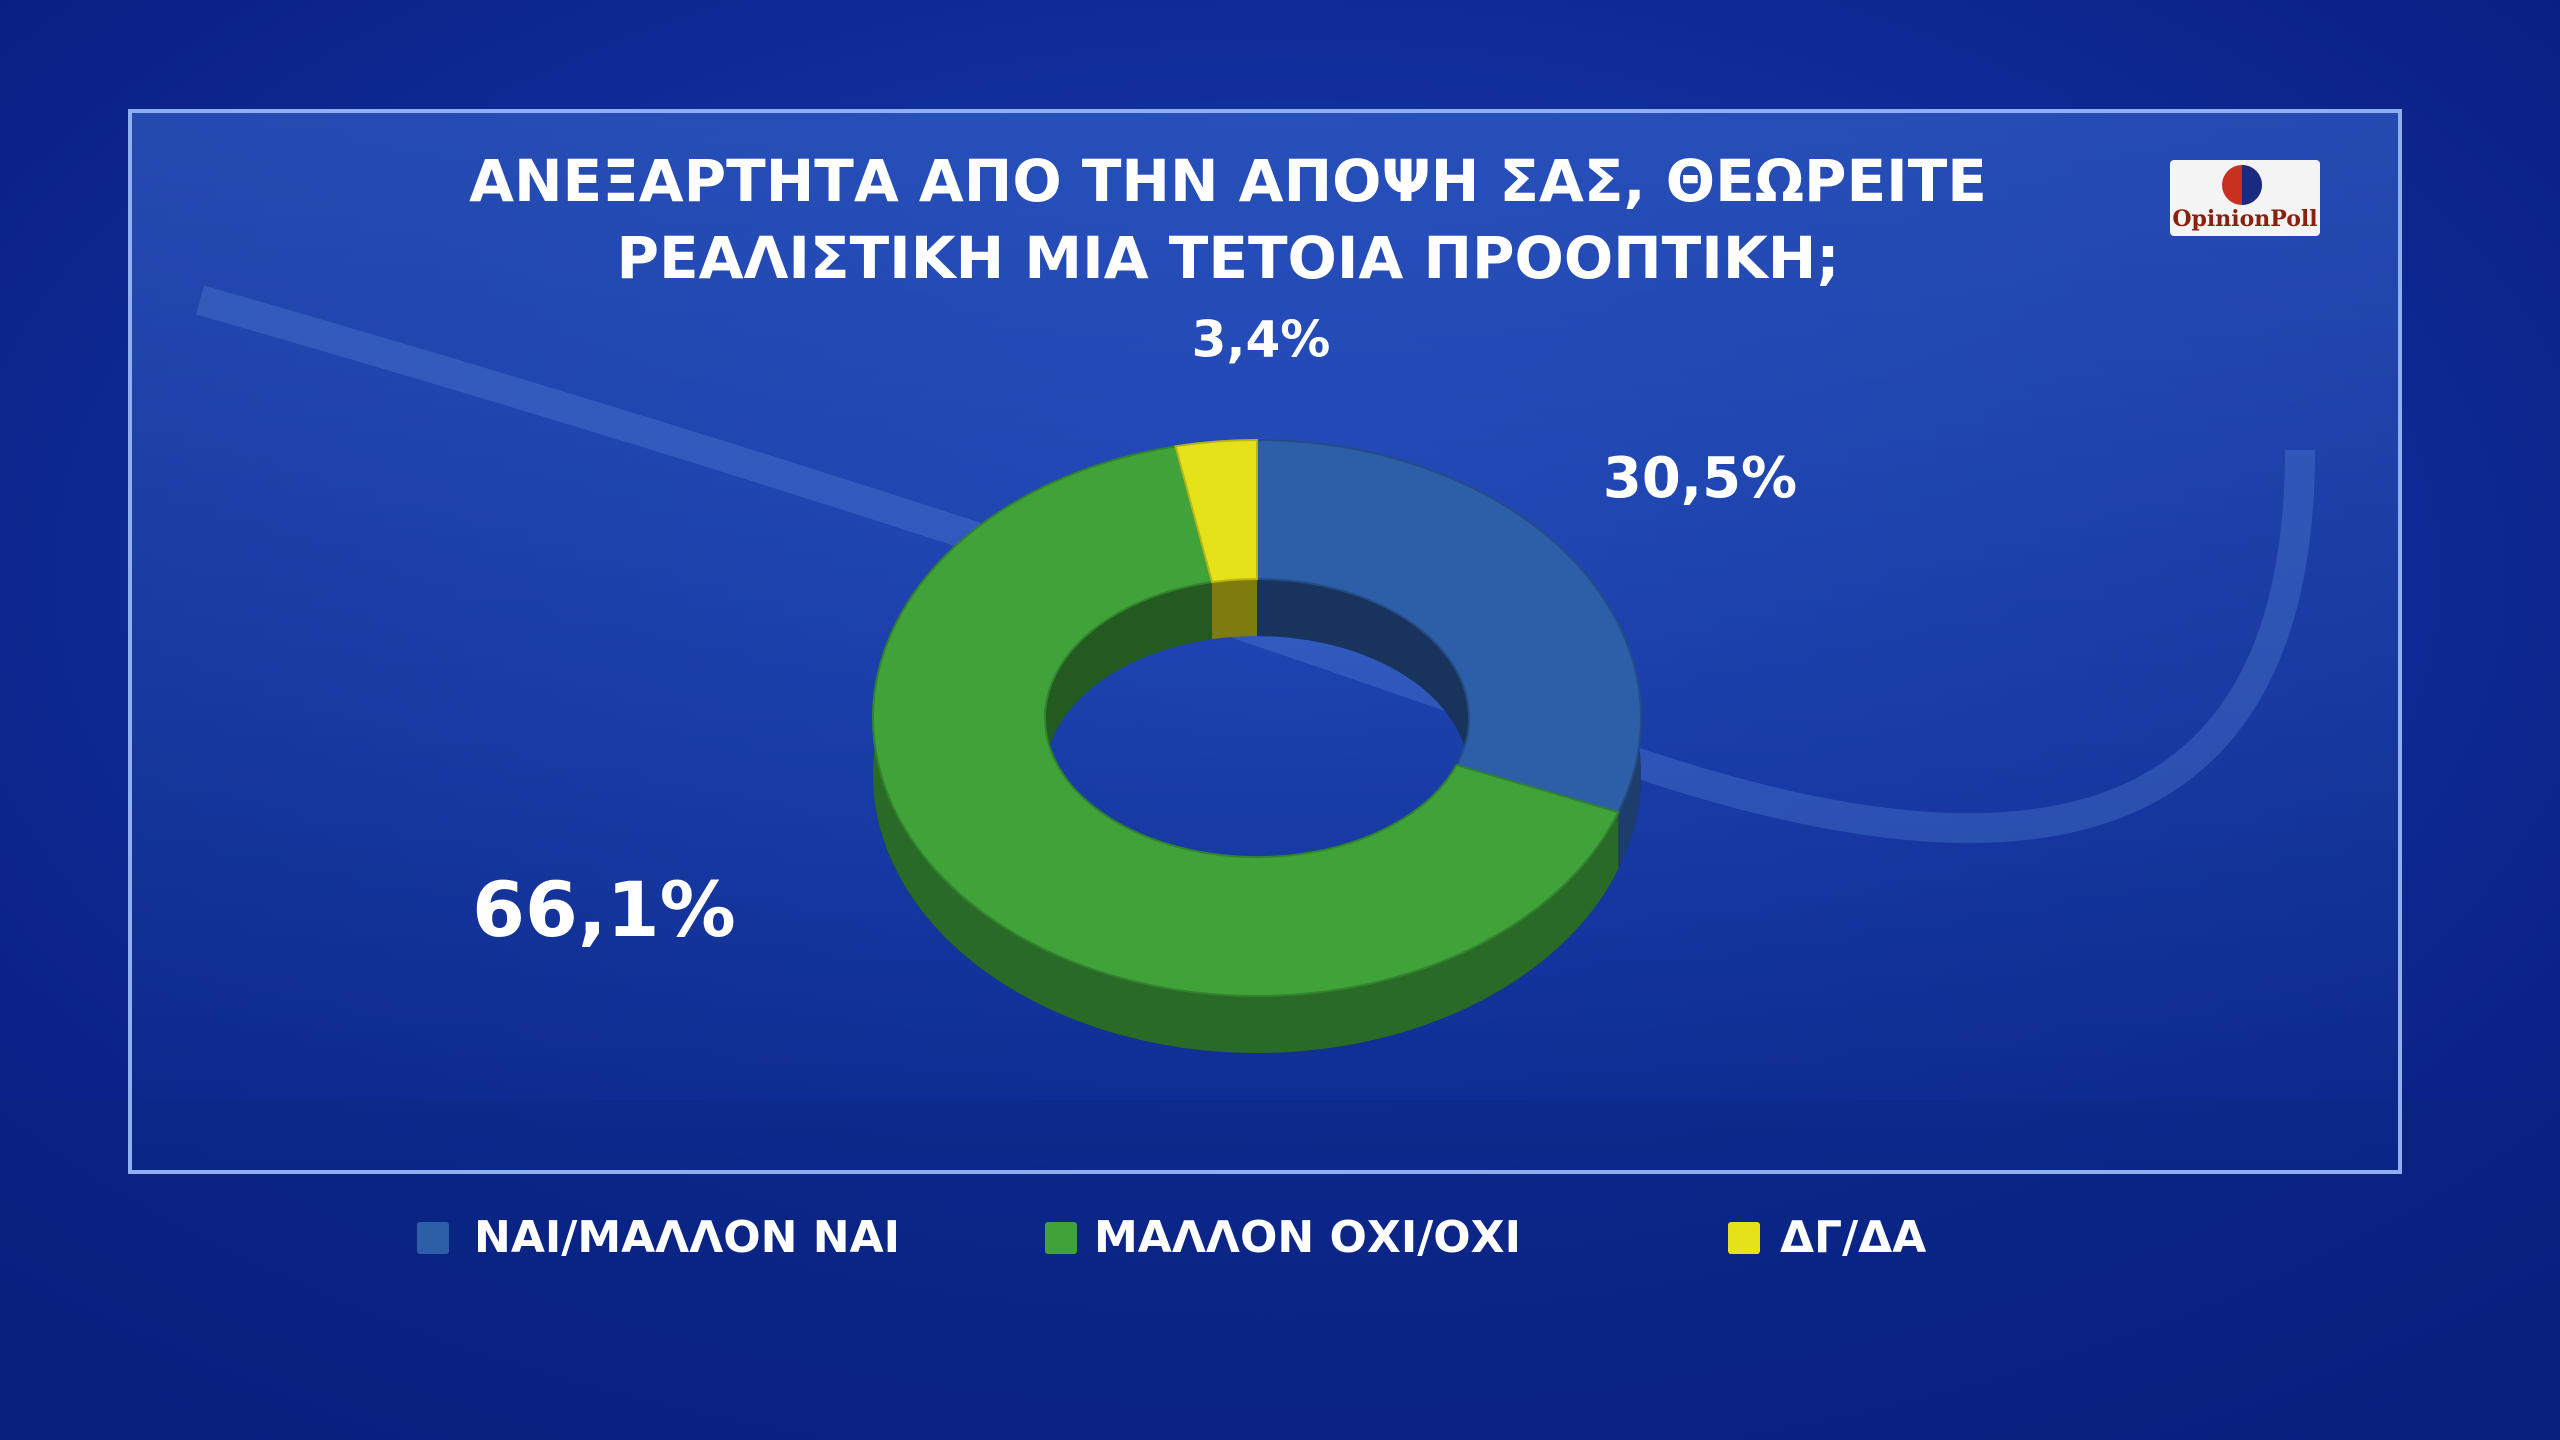  Describe the element at coordinates (2244, 219) in the screenshot. I see `logo-text: OpinionPoll` at that location.